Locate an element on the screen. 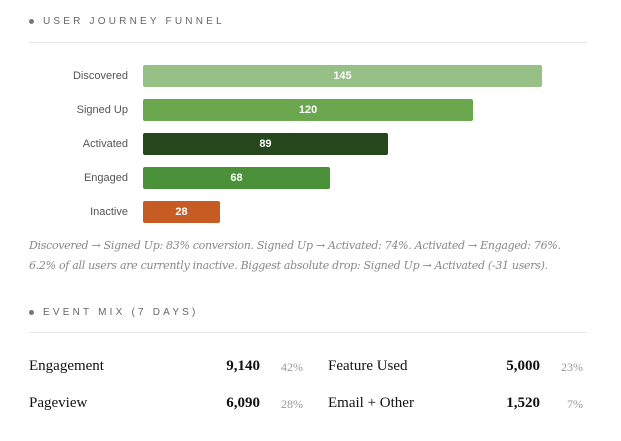  funnel-stage-label: Activated is located at coordinates (105, 144).